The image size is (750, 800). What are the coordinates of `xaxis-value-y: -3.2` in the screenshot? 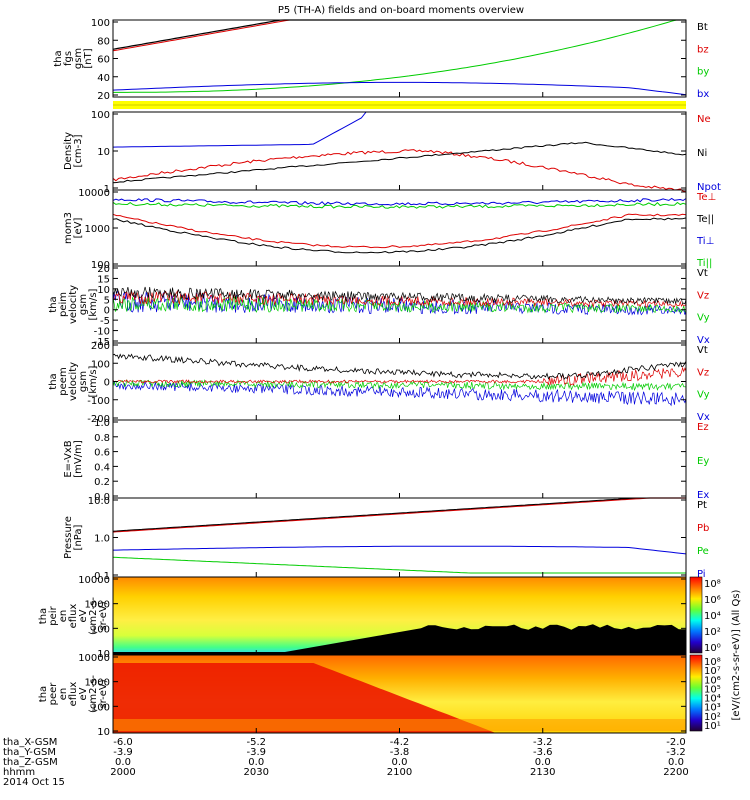 It's located at (676, 752).